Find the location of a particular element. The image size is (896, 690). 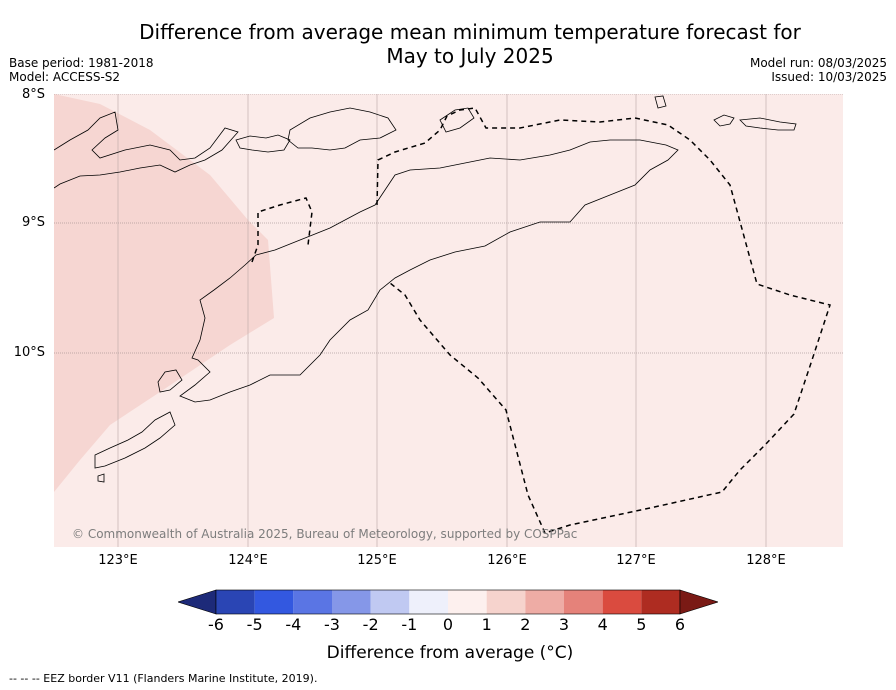

lon-label-126e: 126°E is located at coordinates (507, 560).